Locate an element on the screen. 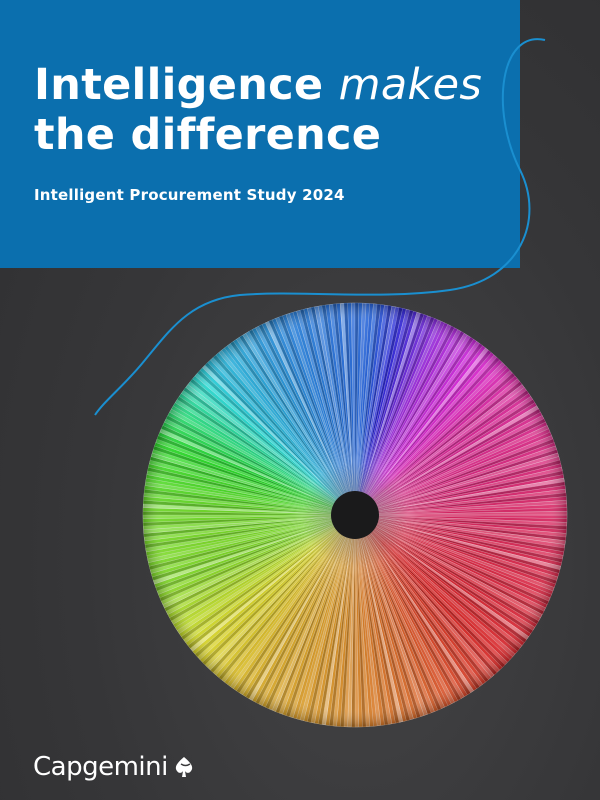  cover-subtitle: Intelligent Procurement Study 2024 is located at coordinates (189, 195).